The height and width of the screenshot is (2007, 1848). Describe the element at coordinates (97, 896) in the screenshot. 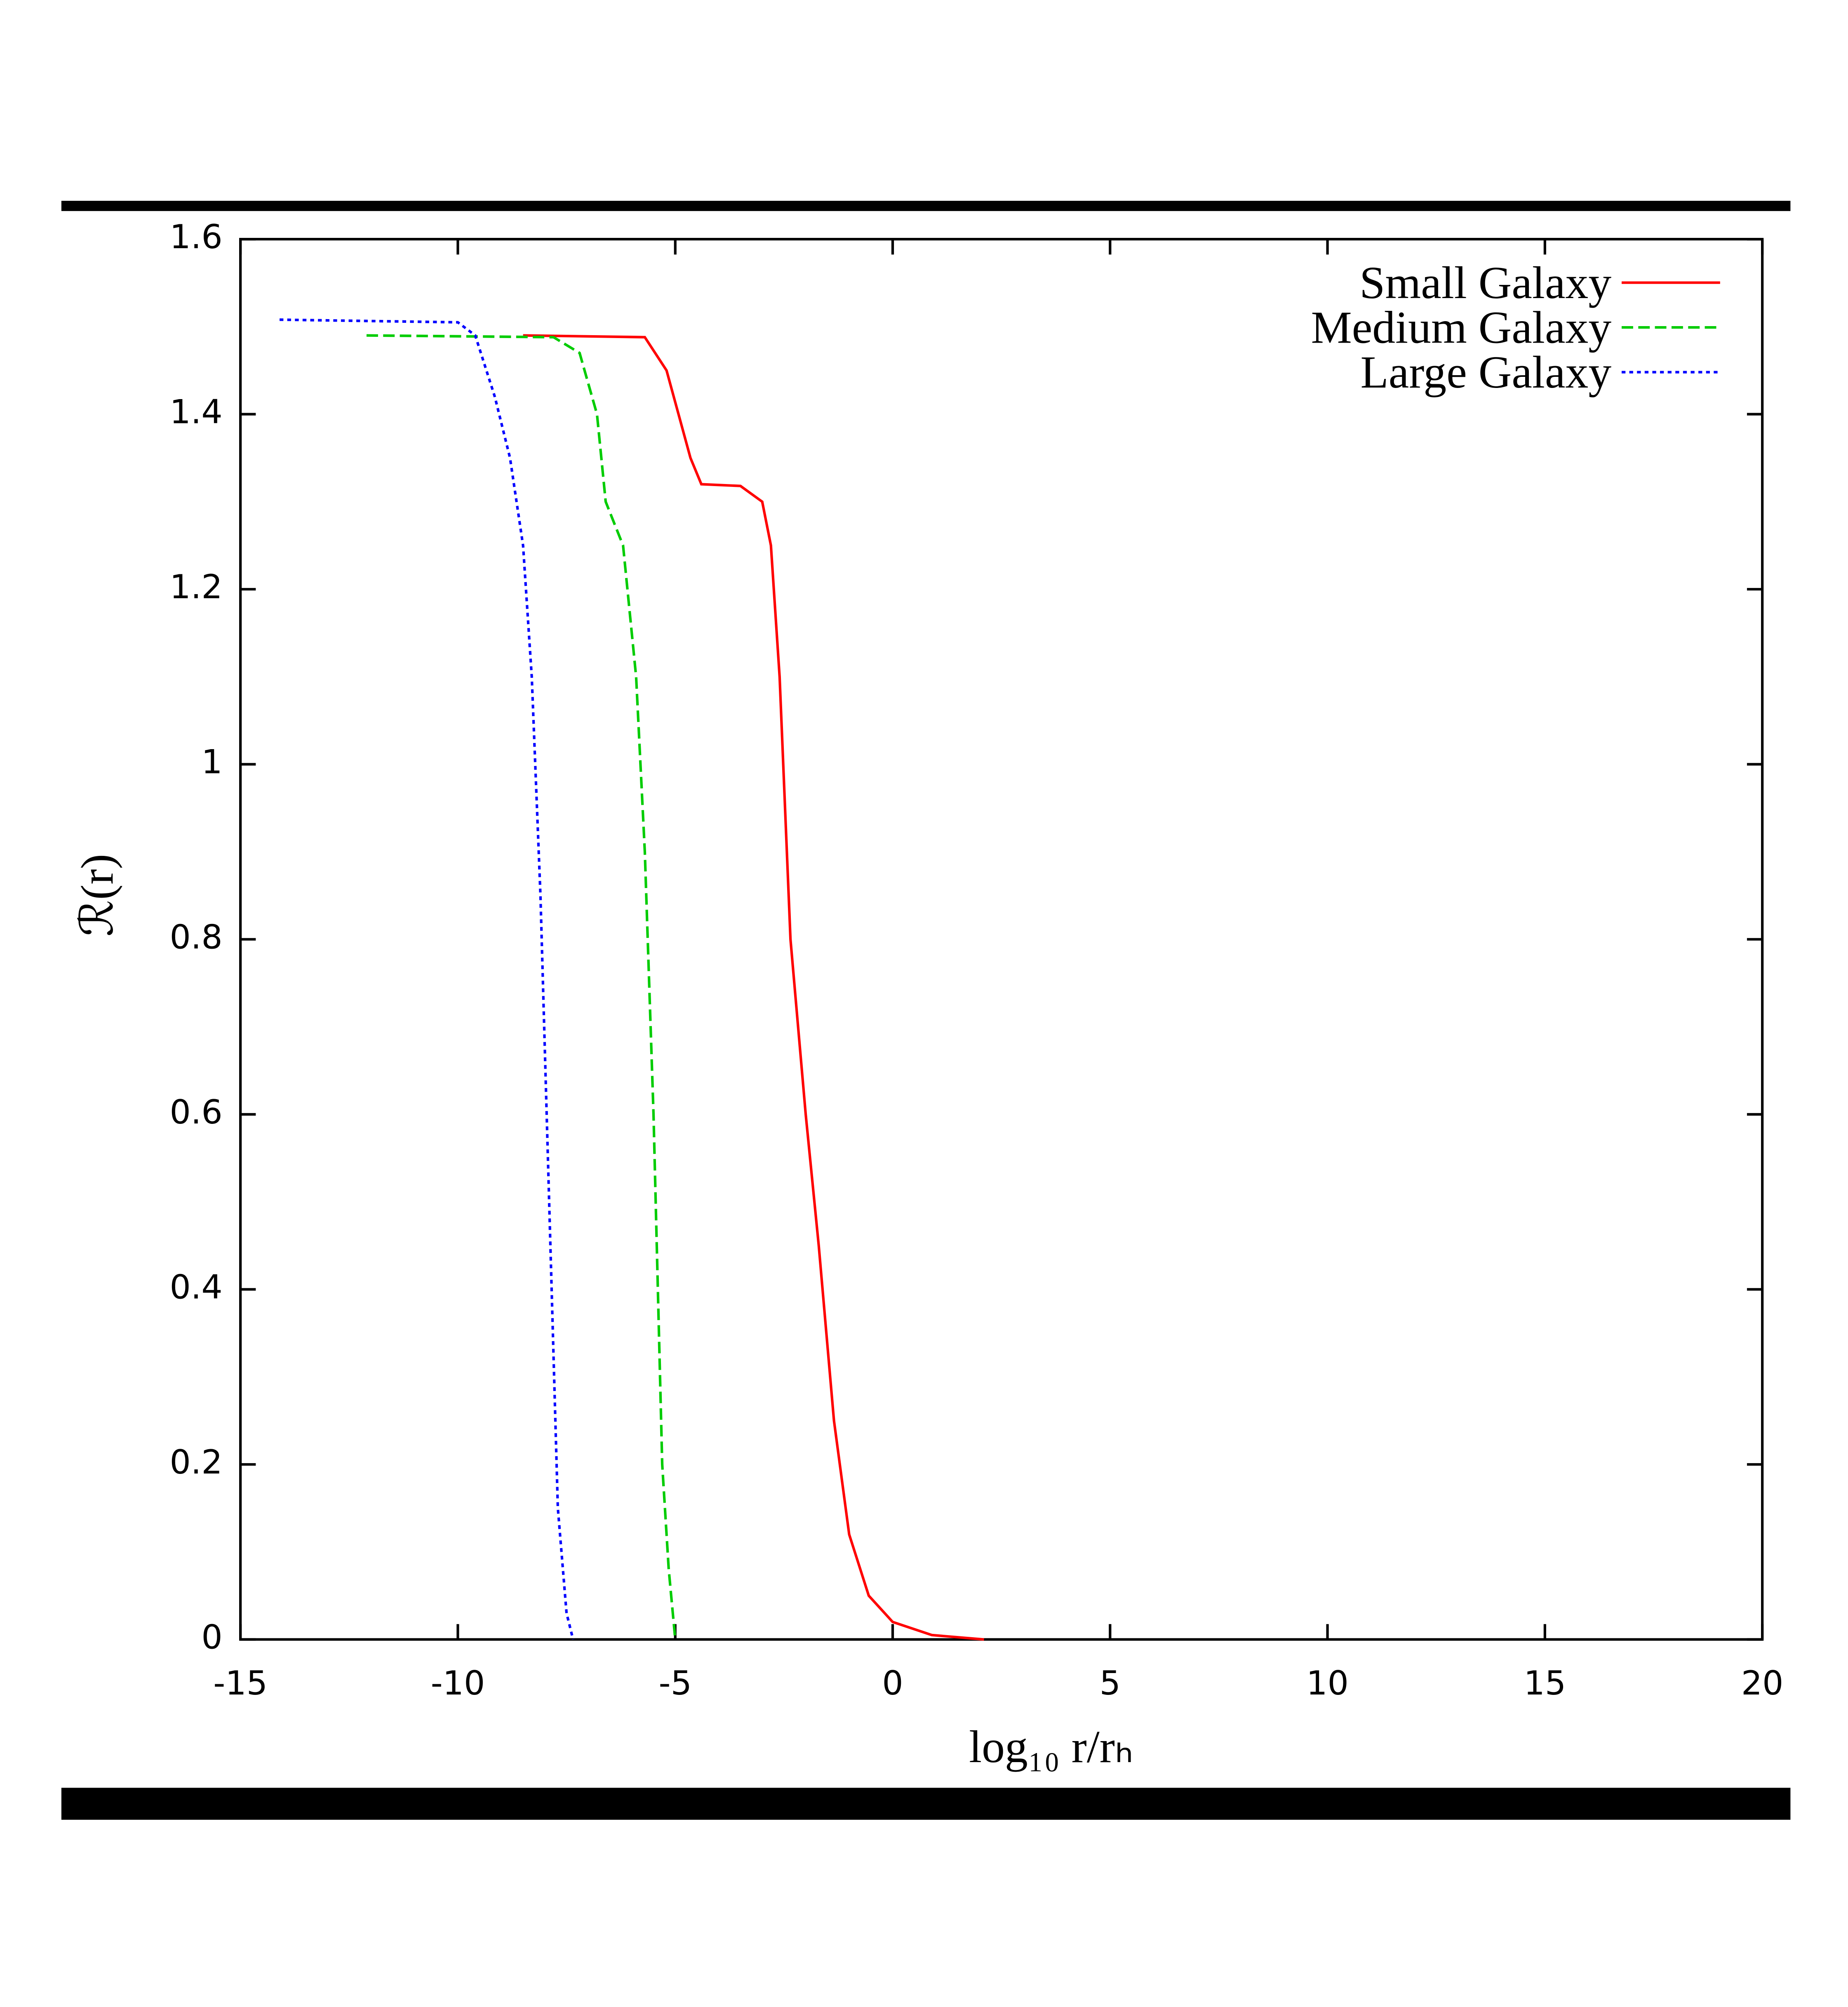

I see `y-axis-label: ℛ(r)` at that location.